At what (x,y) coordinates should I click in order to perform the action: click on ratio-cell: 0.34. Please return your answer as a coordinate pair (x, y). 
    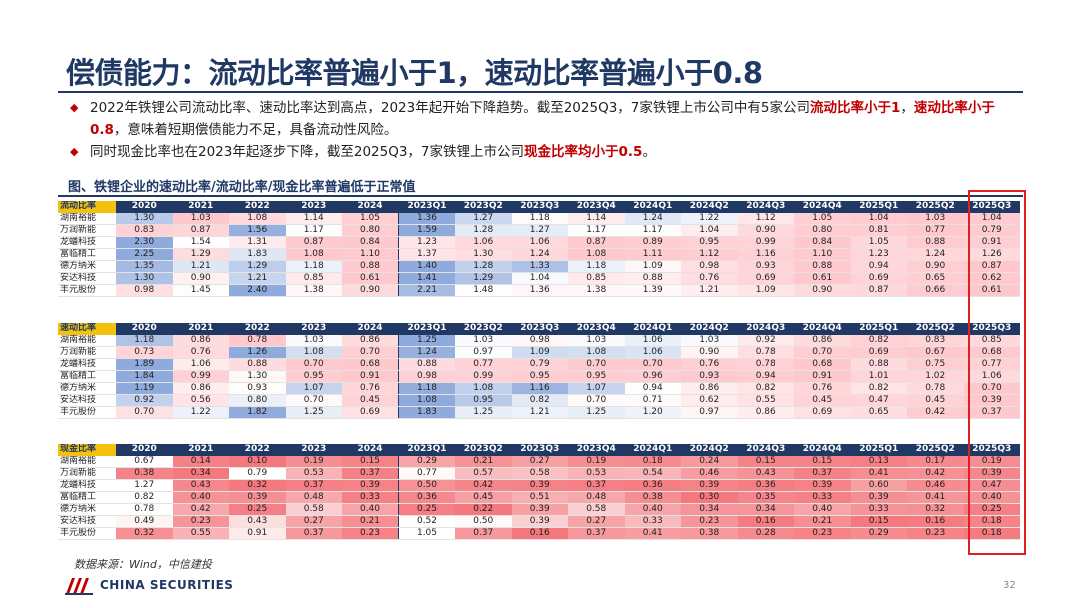
    Looking at the image, I should click on (765, 509).